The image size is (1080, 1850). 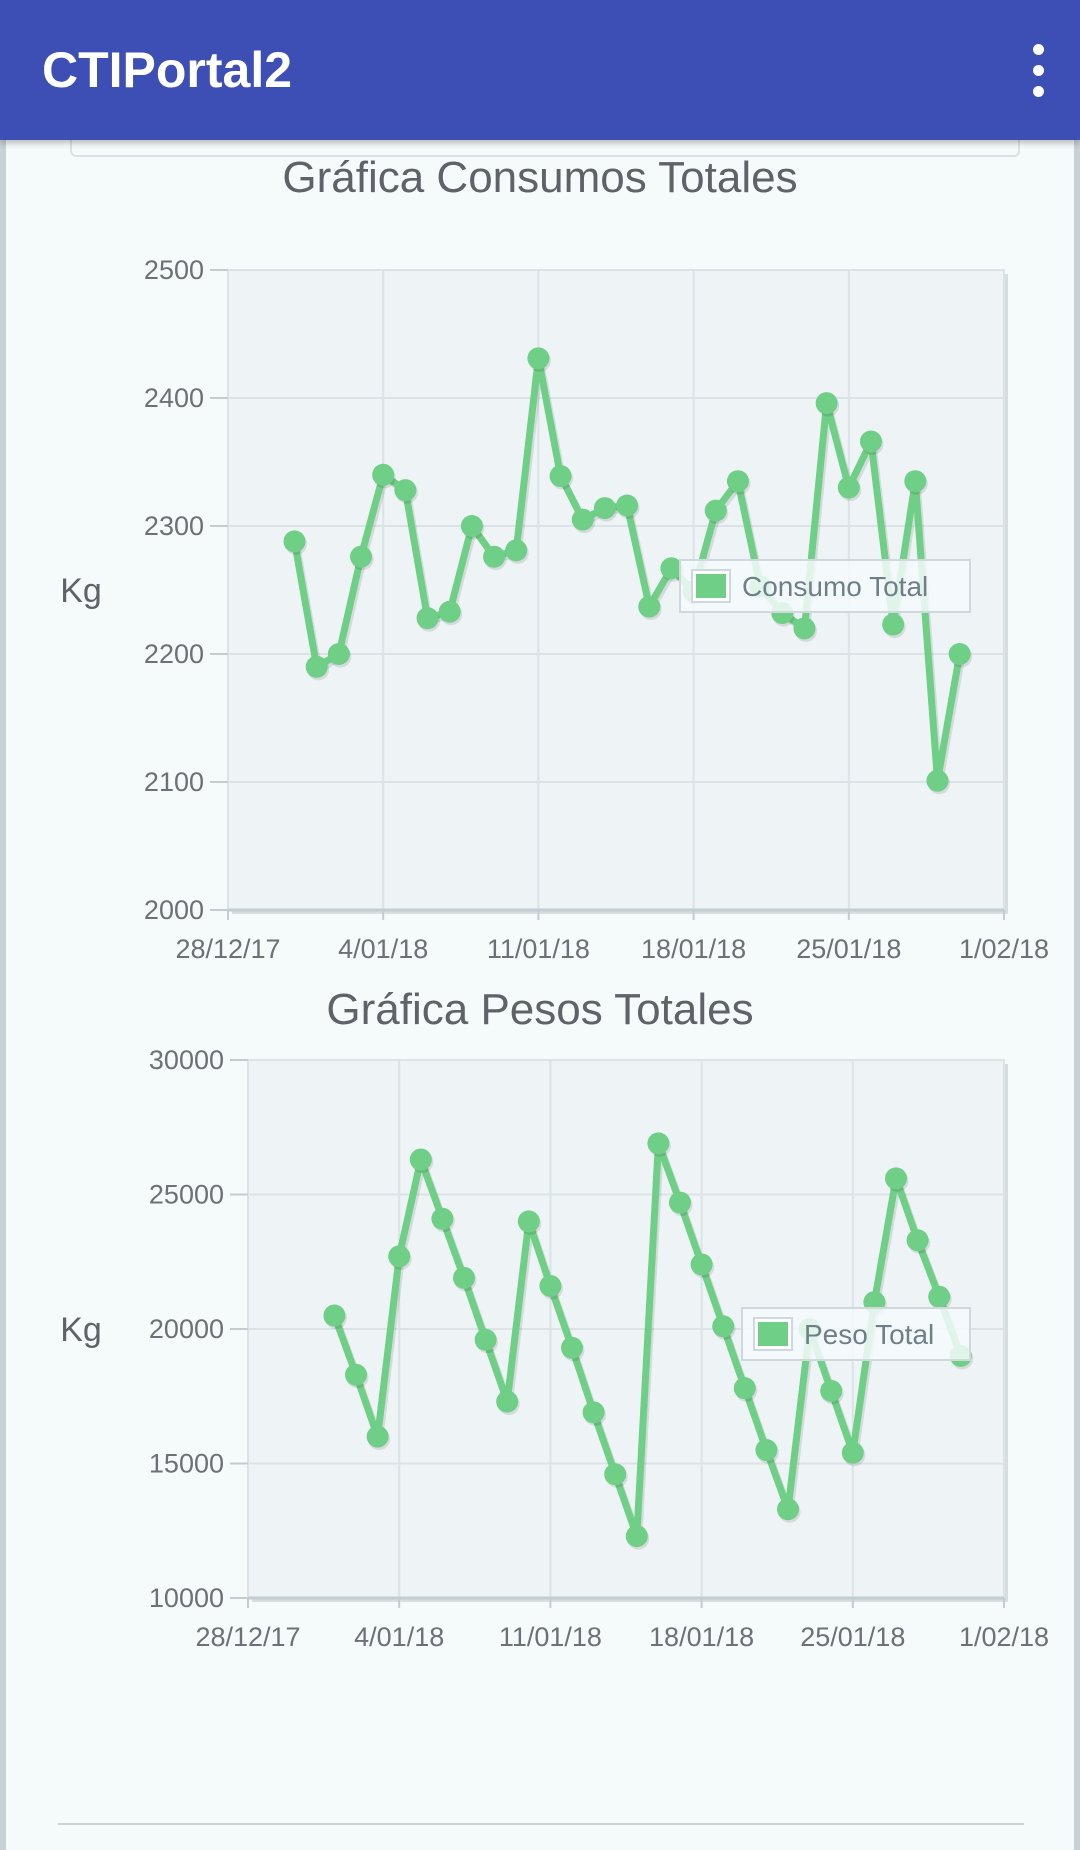 I want to click on y-tick-label: 25000, so click(x=186, y=1195).